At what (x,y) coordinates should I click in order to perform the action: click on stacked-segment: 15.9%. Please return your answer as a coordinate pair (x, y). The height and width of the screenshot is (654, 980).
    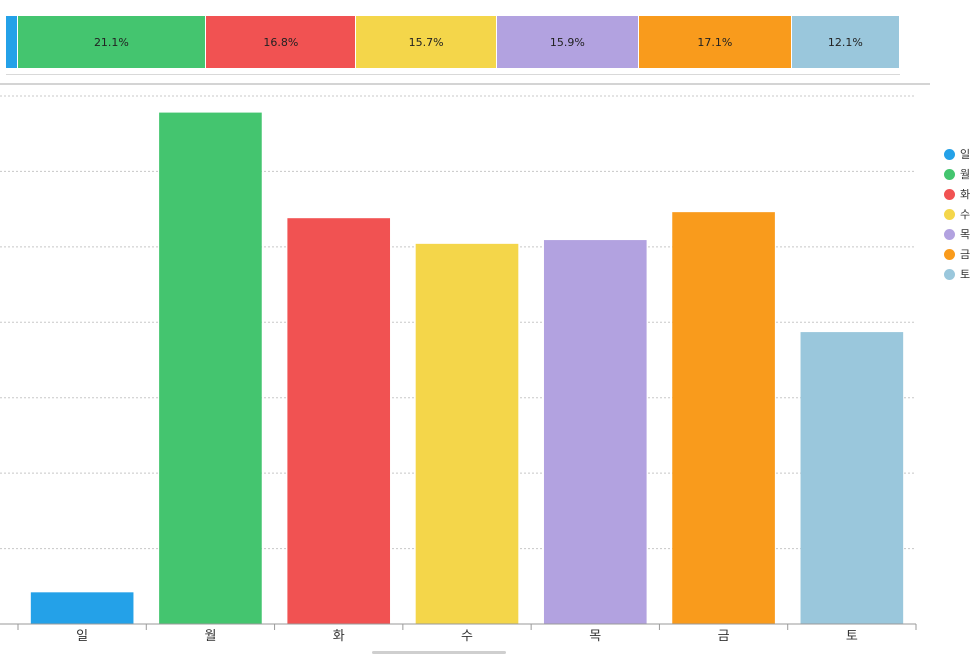
    Looking at the image, I should click on (567, 42).